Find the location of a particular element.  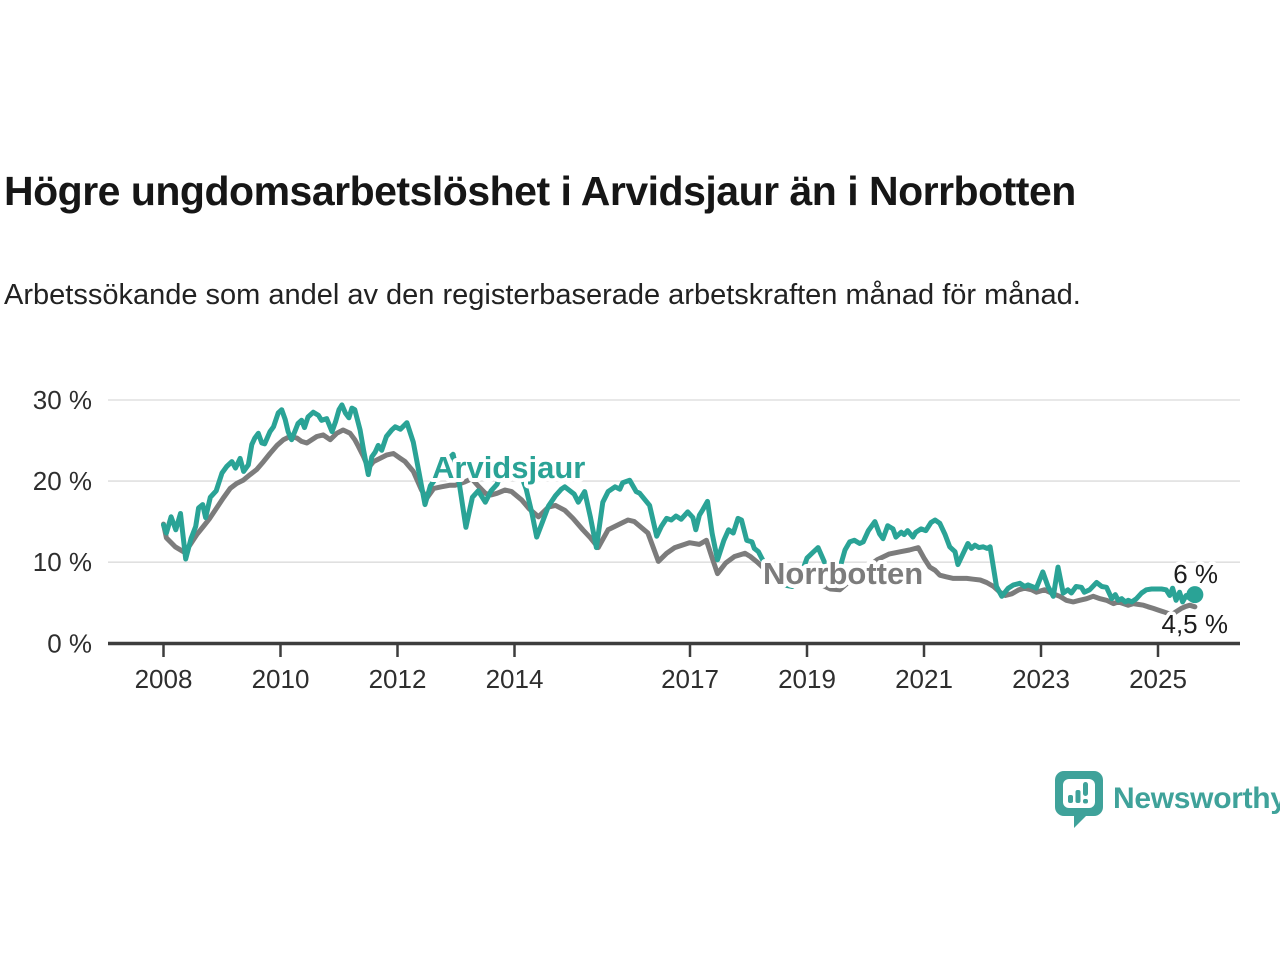

x-tick-label: 2010 is located at coordinates (281, 679).